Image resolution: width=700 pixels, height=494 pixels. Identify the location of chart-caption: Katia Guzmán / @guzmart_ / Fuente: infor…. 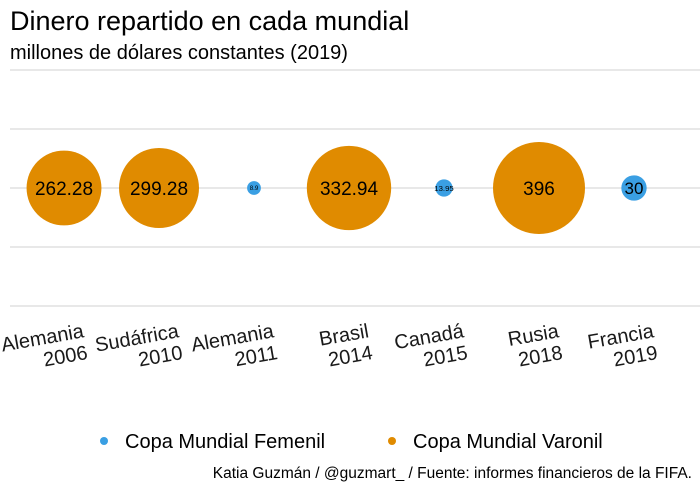
(452, 473).